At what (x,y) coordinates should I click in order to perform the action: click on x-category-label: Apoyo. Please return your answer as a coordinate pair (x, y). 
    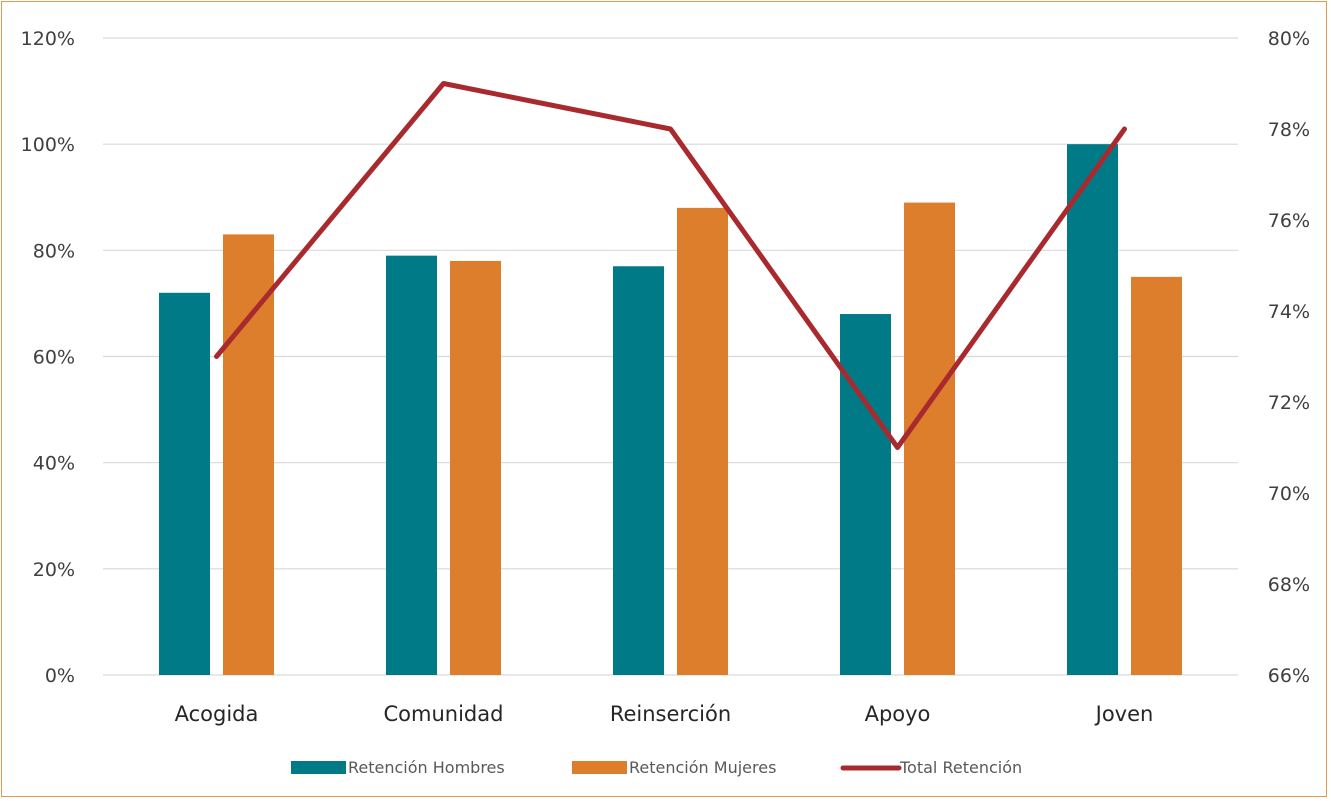
    Looking at the image, I should click on (898, 714).